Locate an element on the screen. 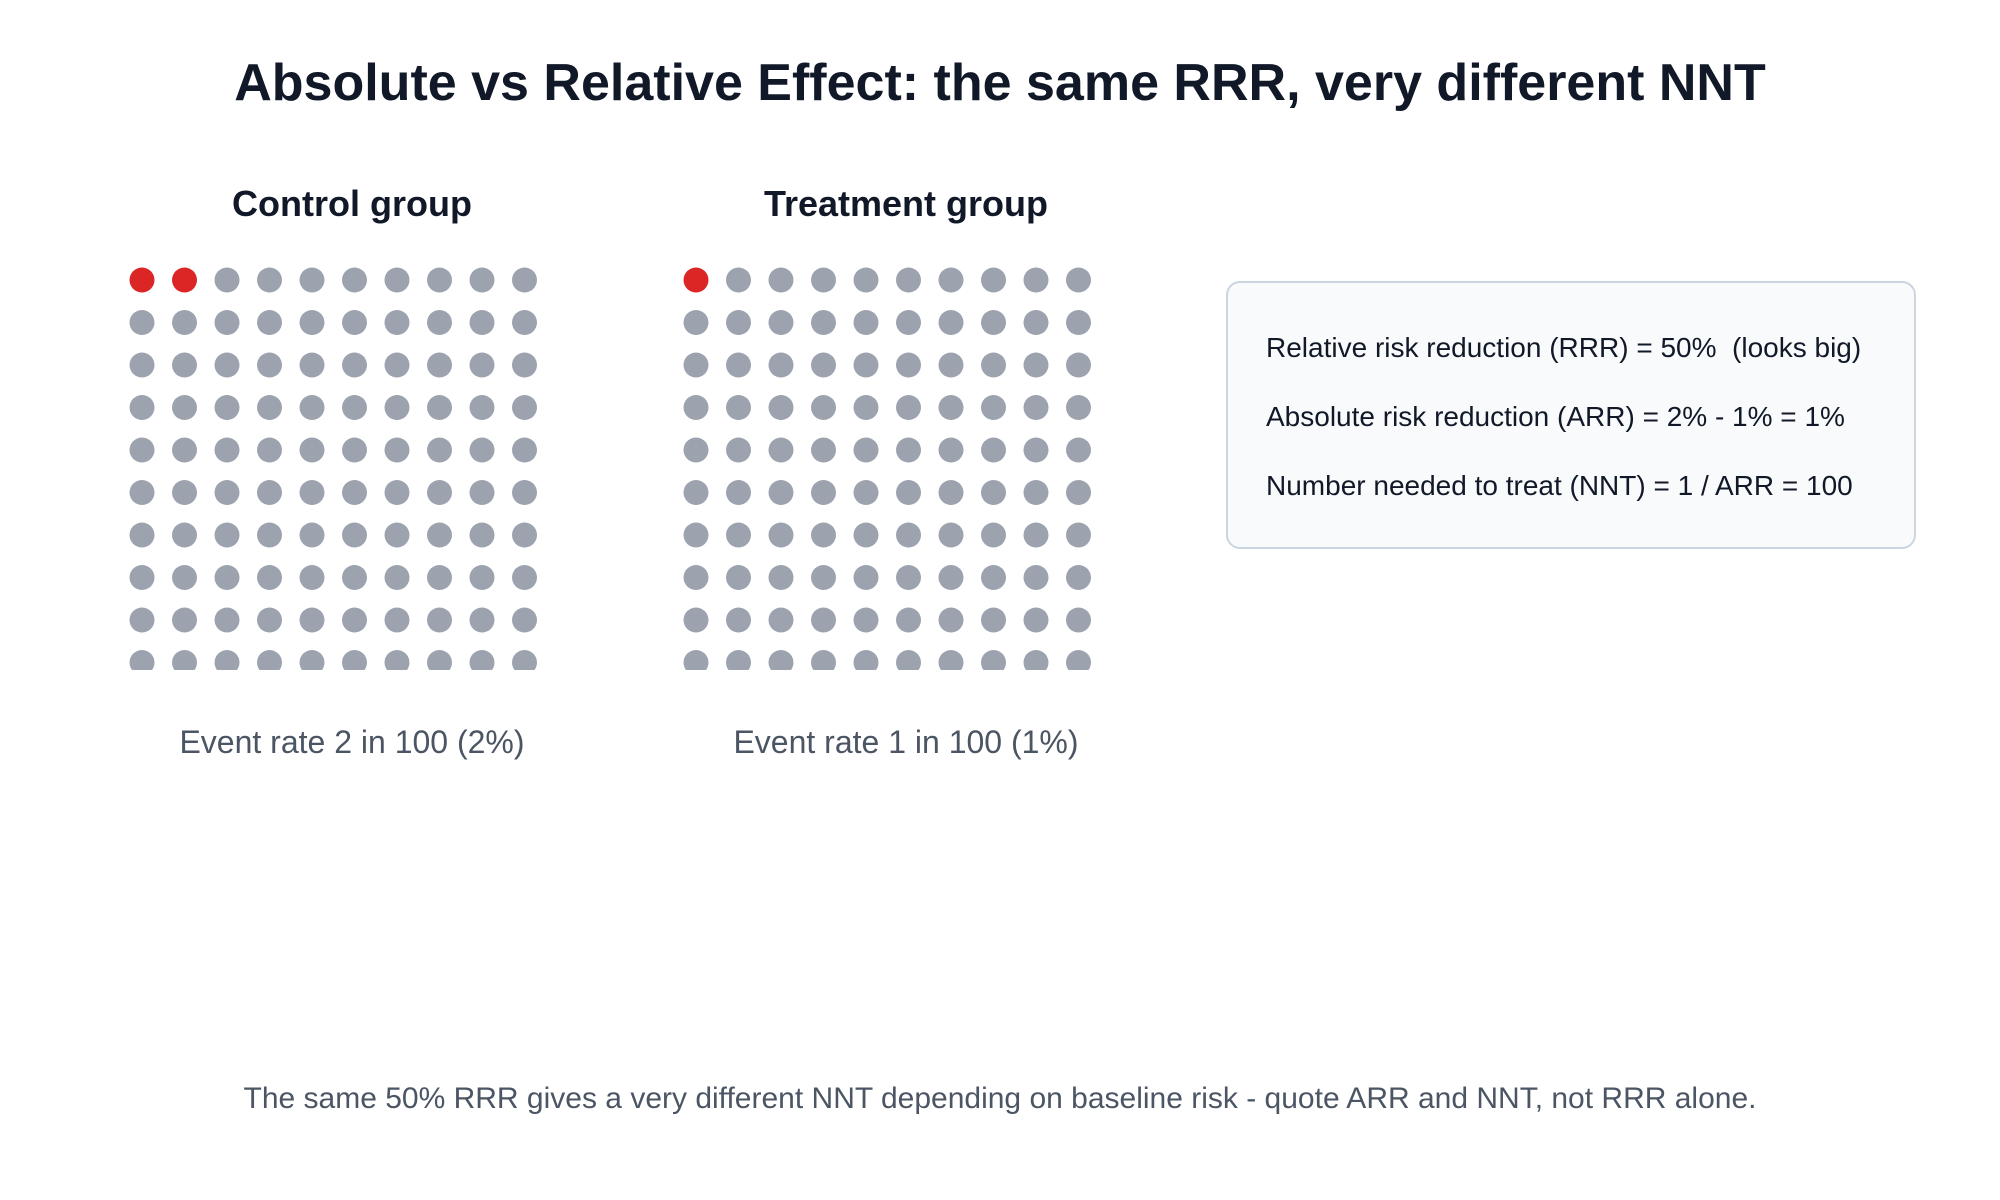  treatment-group-title: Treatment group is located at coordinates (906, 203).